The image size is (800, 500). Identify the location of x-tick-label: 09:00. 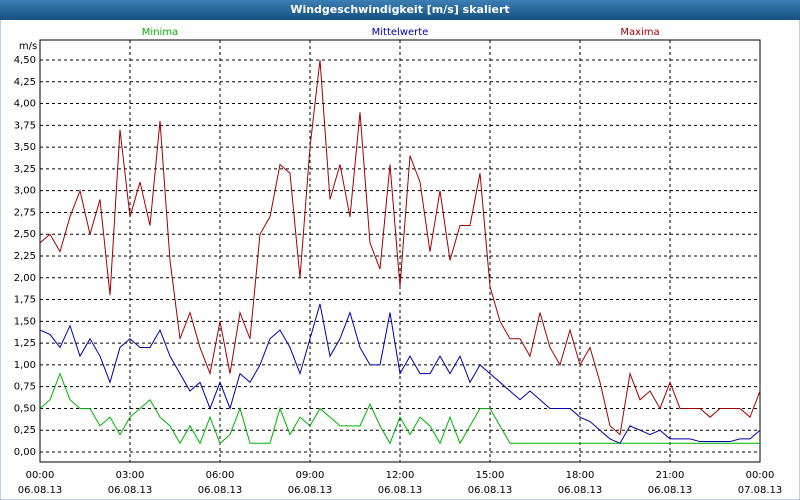
(310, 475).